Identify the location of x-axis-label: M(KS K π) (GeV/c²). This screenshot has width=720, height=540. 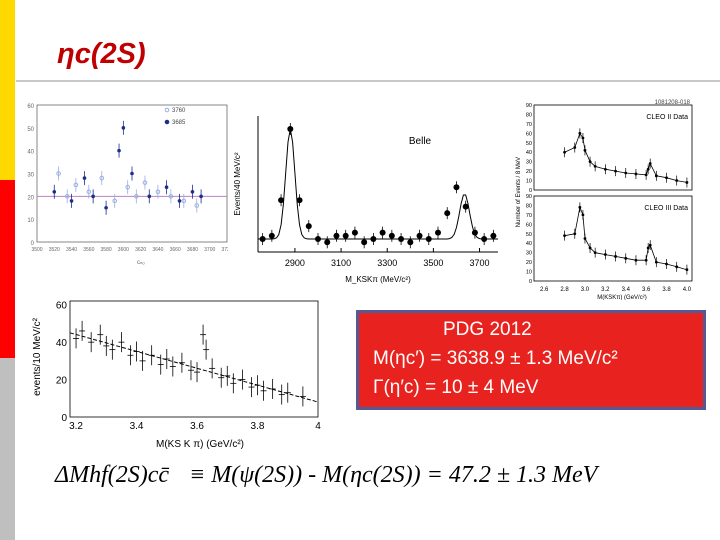
(200, 444).